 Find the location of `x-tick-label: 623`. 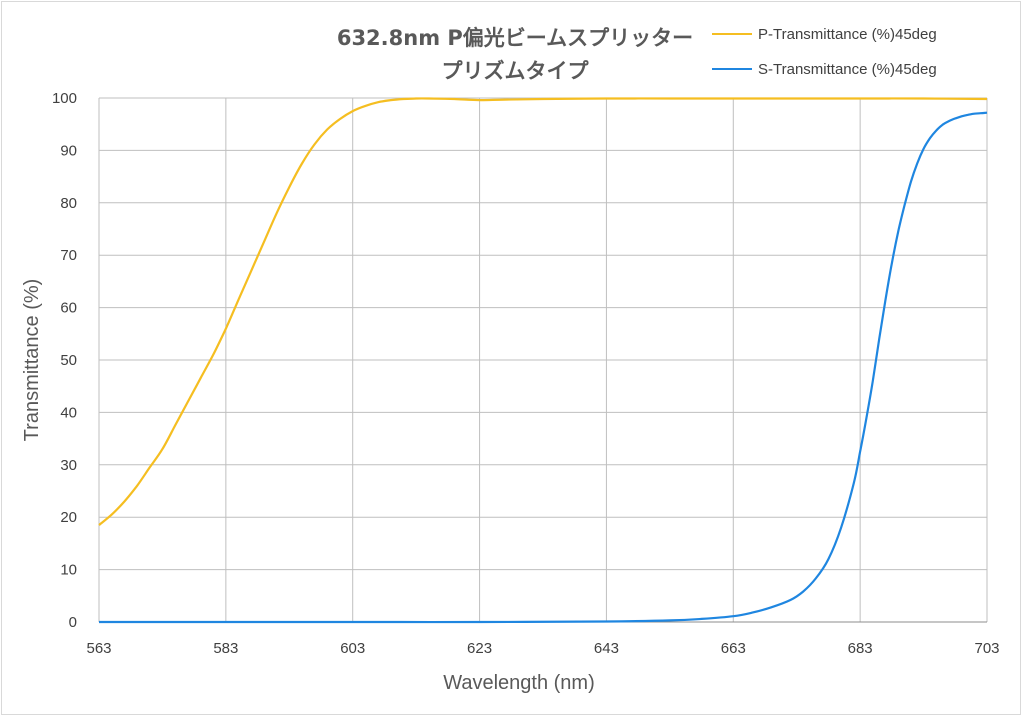

x-tick-label: 623 is located at coordinates (479, 648).